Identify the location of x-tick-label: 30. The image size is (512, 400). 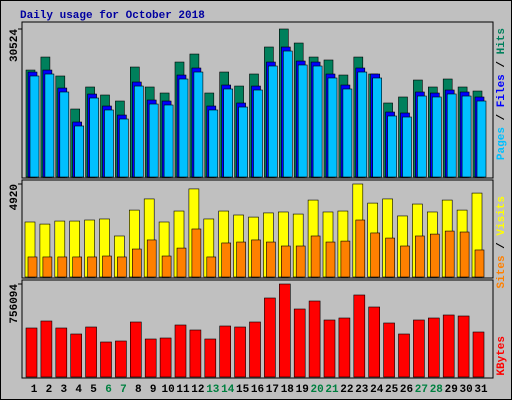
(465, 390).